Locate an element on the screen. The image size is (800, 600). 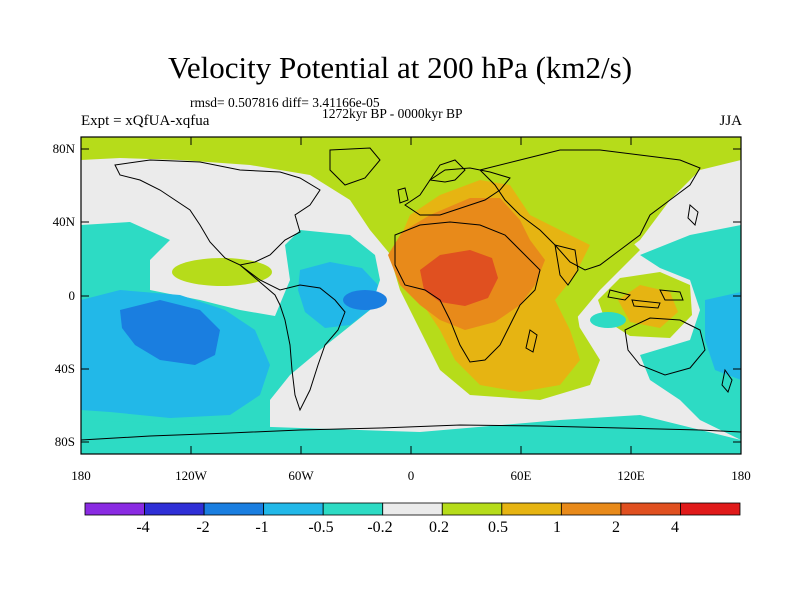
colorbar-label: -2 is located at coordinates (203, 527).